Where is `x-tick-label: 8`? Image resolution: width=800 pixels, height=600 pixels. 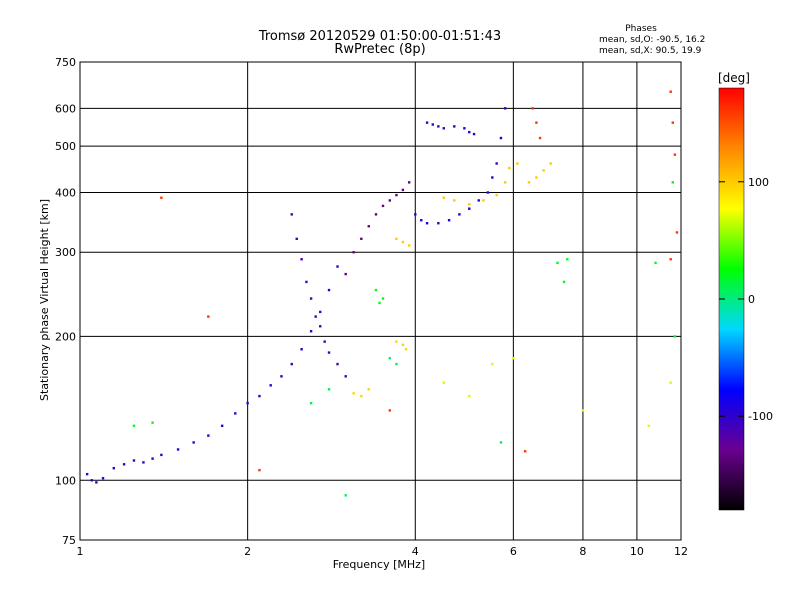 x-tick-label: 8 is located at coordinates (582, 551).